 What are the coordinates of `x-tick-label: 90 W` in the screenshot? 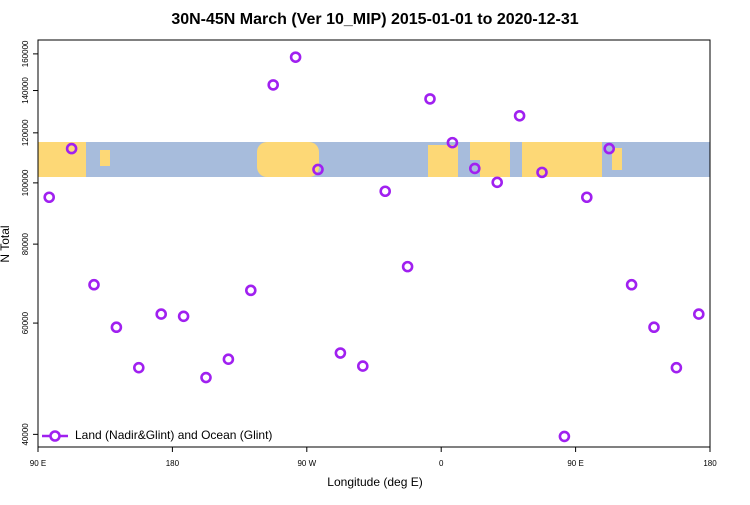 It's located at (306, 463).